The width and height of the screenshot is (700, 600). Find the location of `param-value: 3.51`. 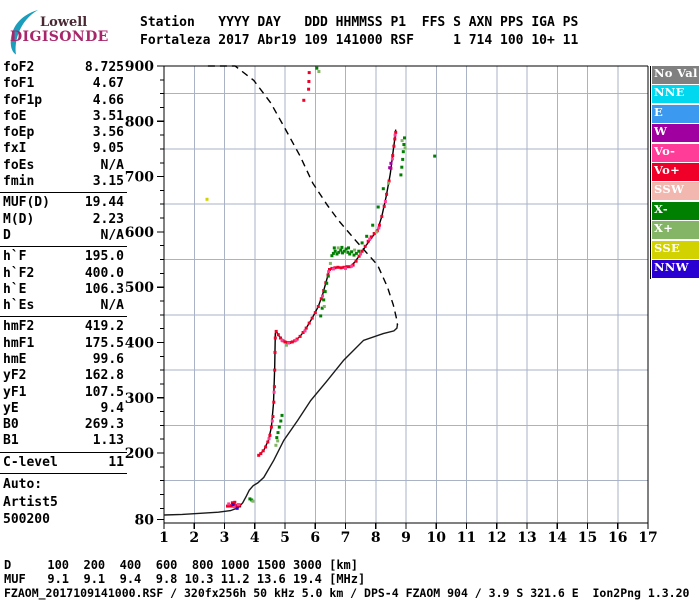

param-value: 3.51 is located at coordinates (108, 116).